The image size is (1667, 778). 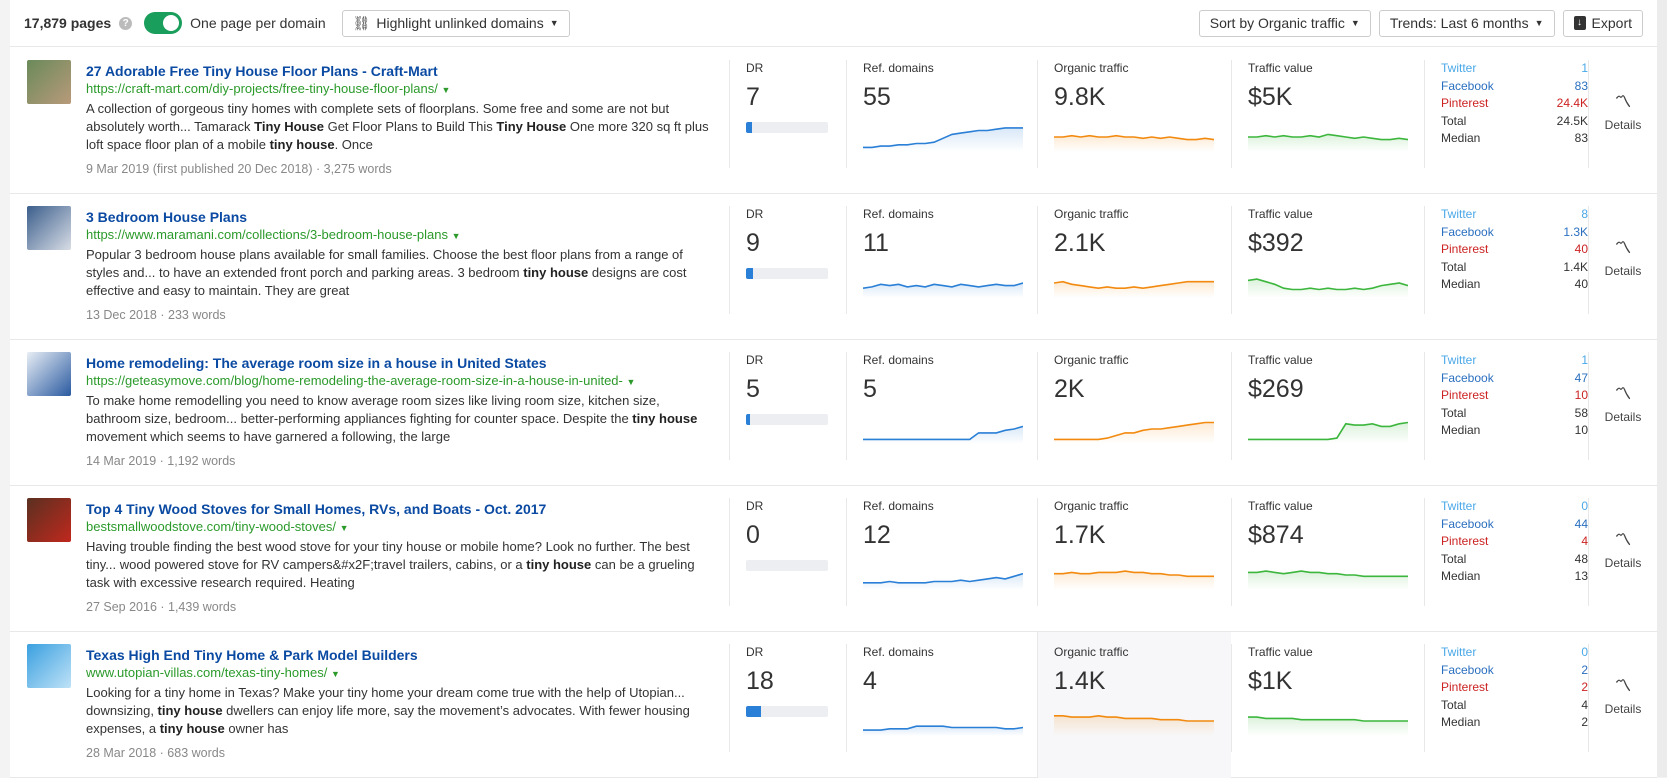 I want to click on total-count: 4, so click(x=1584, y=704).